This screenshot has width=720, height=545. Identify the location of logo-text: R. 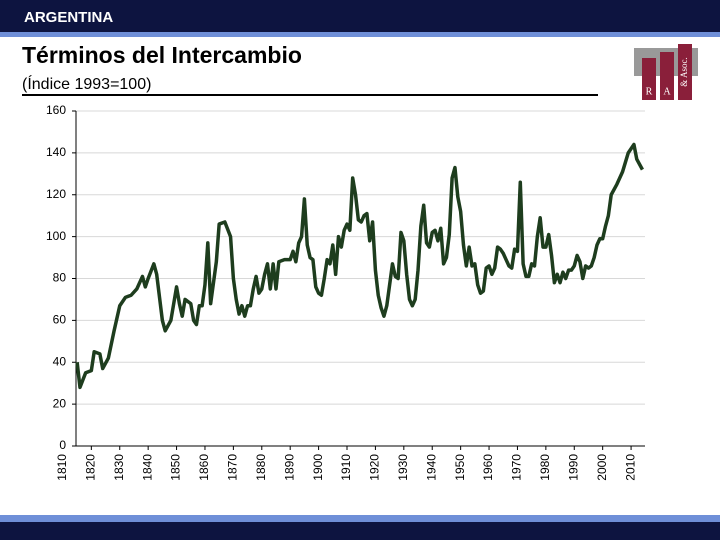
(649, 91).